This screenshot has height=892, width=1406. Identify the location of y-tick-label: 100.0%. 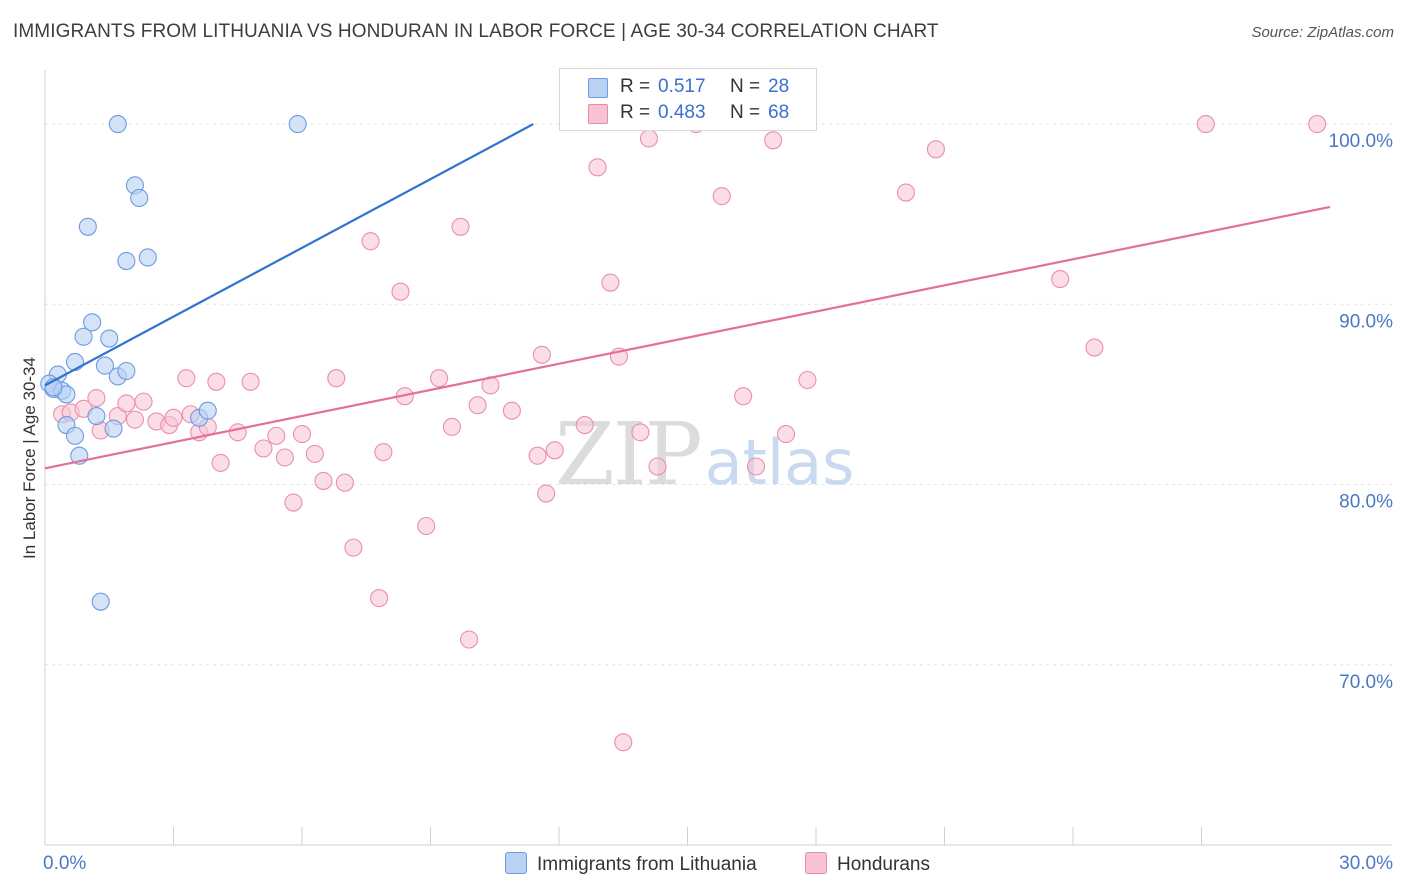
(1361, 141).